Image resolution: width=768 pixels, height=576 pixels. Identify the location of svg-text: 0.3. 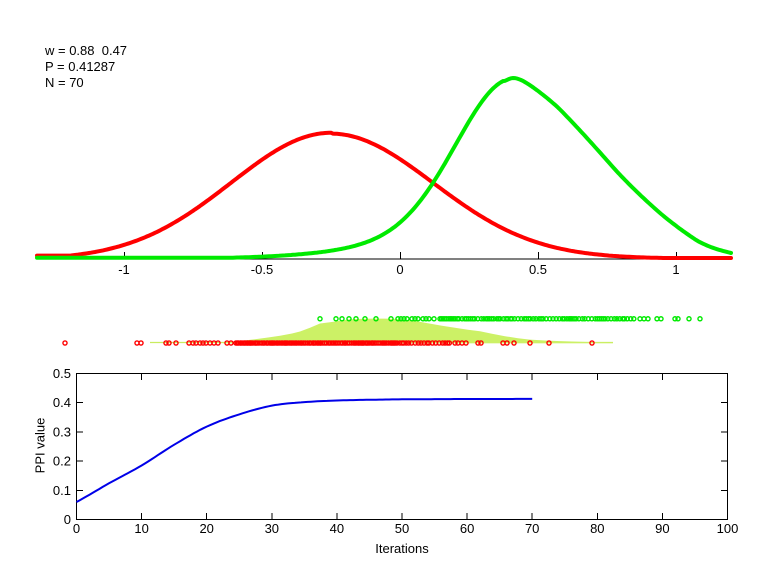
(62, 431).